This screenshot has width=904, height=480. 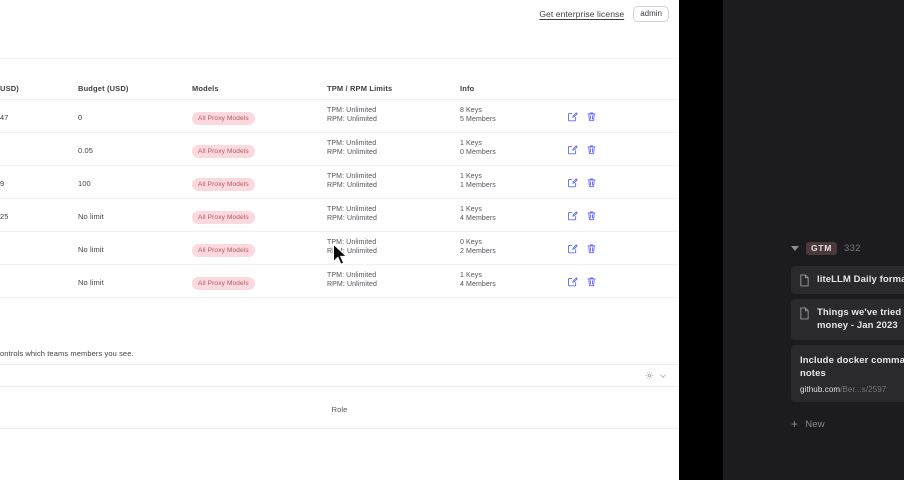 What do you see at coordinates (4, 216) in the screenshot?
I see `cell-spend: 25` at bounding box center [4, 216].